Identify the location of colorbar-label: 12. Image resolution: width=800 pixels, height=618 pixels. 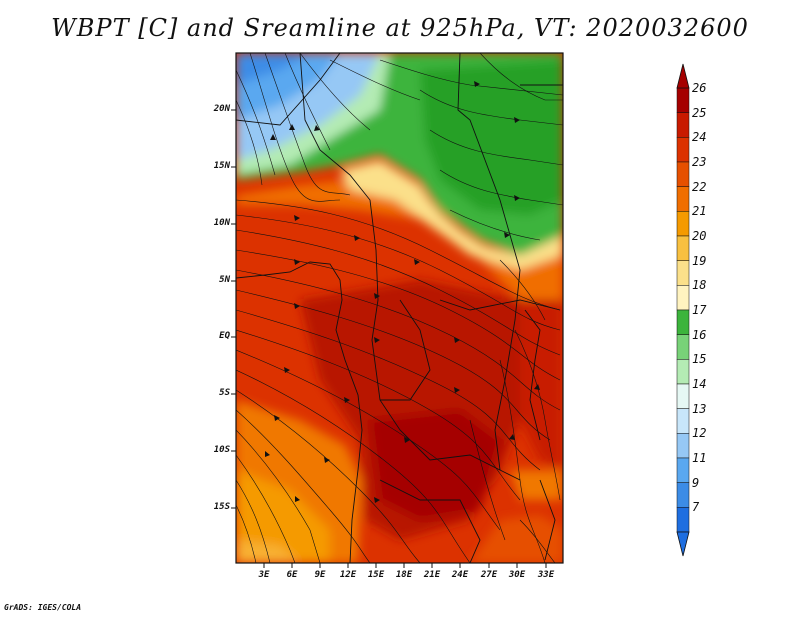
(699, 433).